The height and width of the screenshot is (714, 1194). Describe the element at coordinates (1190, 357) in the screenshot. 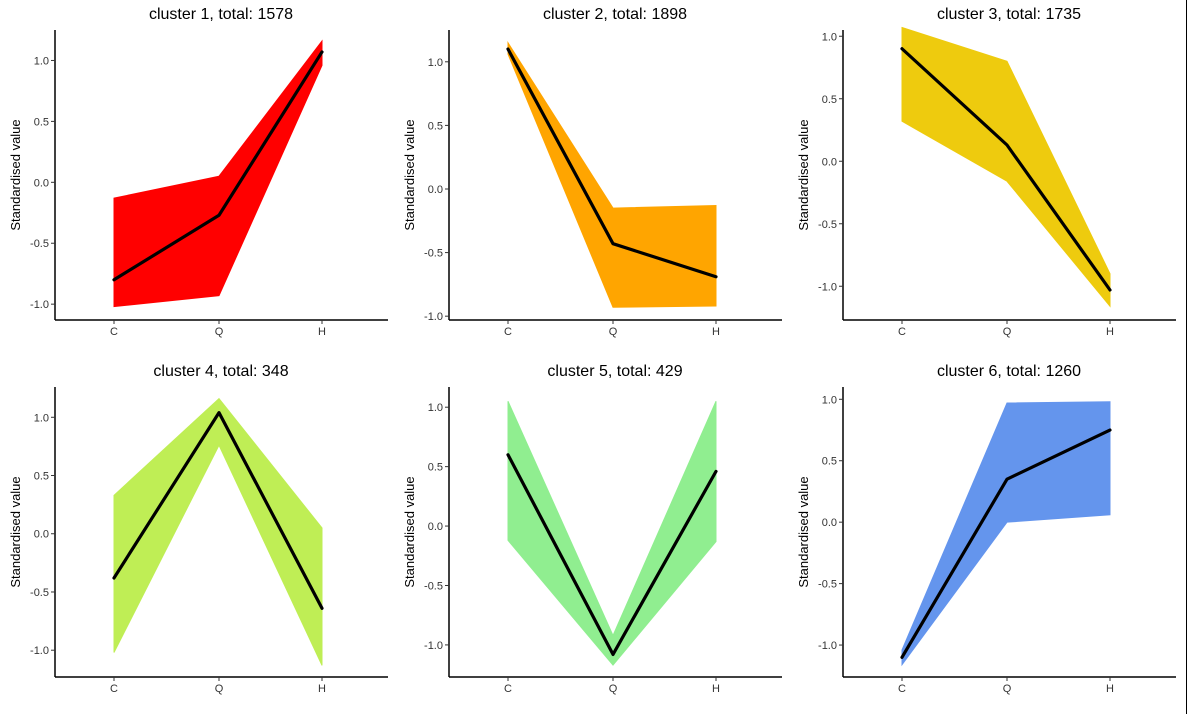

I see `right-edge-border` at that location.